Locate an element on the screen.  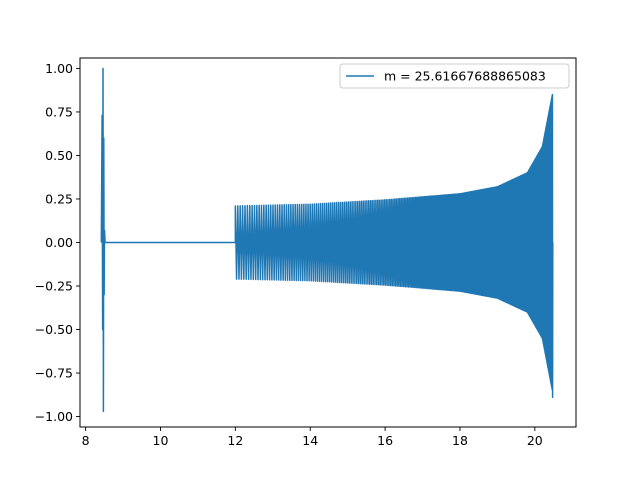
x-axis: 8 10 12 14 16 18 20 is located at coordinates (312, 437).